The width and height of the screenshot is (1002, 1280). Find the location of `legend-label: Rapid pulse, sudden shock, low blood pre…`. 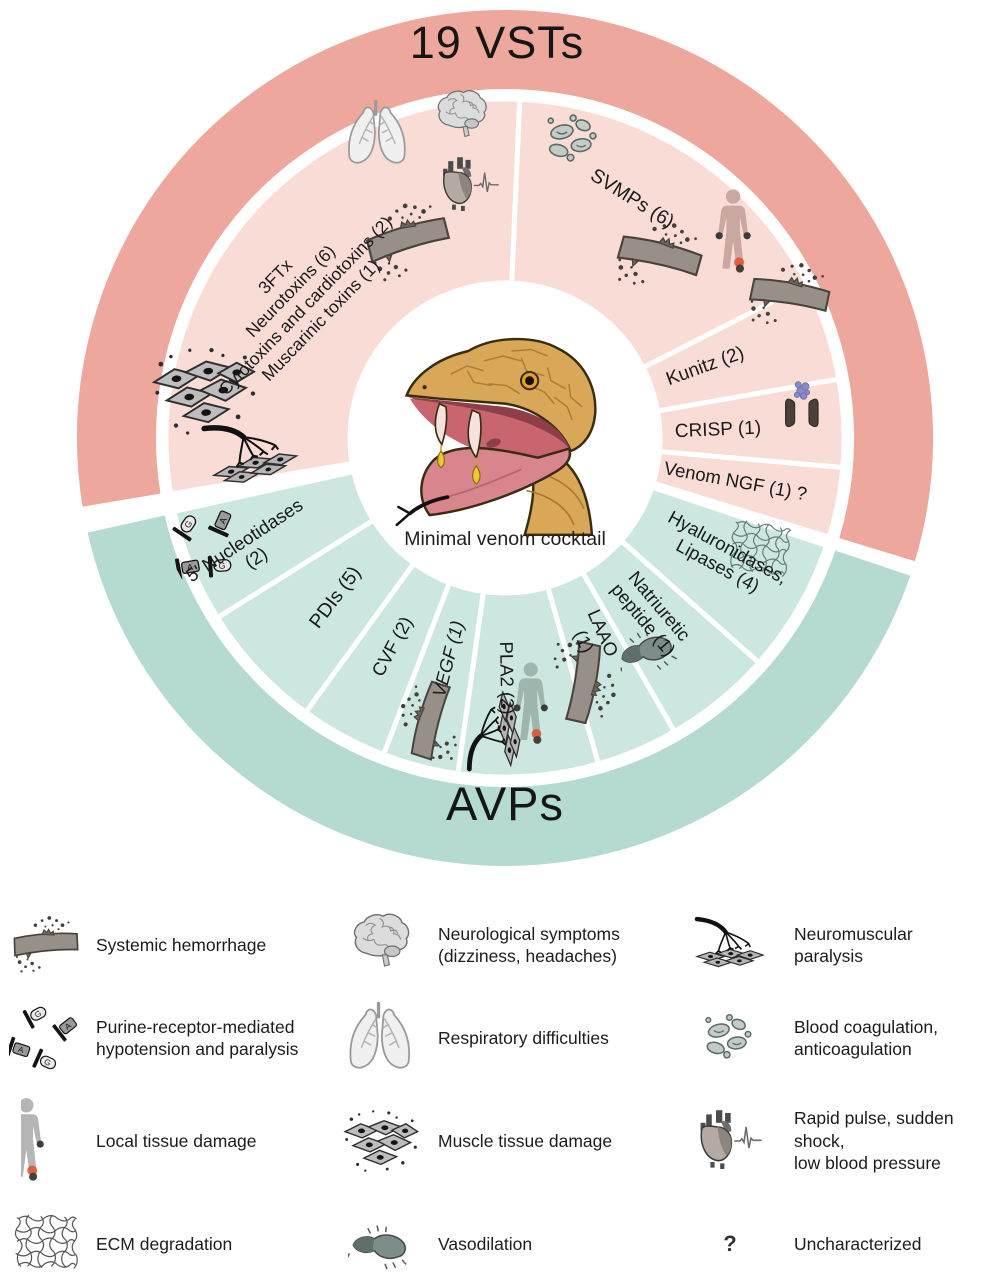

legend-label: Rapid pulse, sudden shock, low blood pre… is located at coordinates (874, 1141).